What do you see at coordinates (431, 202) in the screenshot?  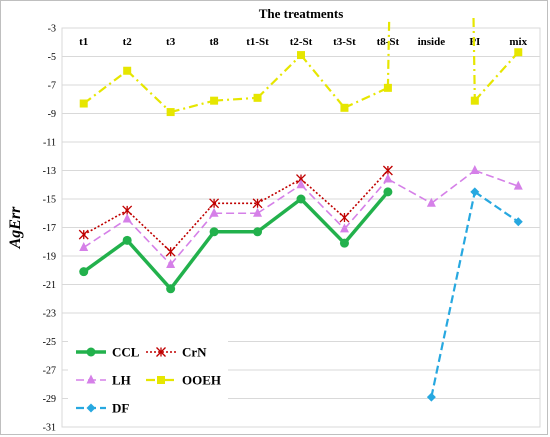 I see `series-lh-point-inside` at bounding box center [431, 202].